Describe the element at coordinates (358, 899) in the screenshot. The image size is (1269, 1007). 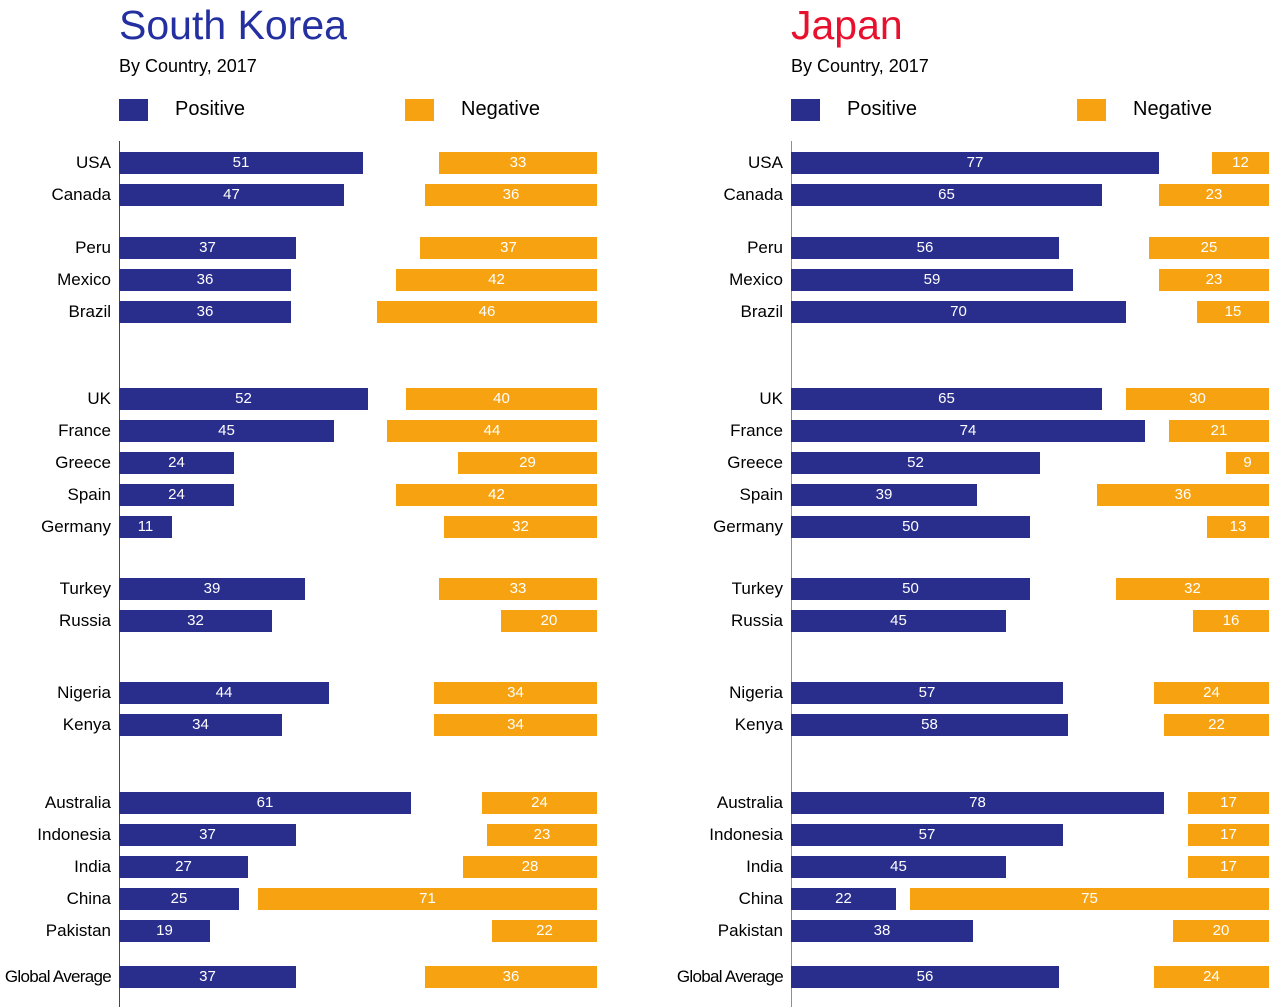
I see `plot-area: 25 71` at that location.